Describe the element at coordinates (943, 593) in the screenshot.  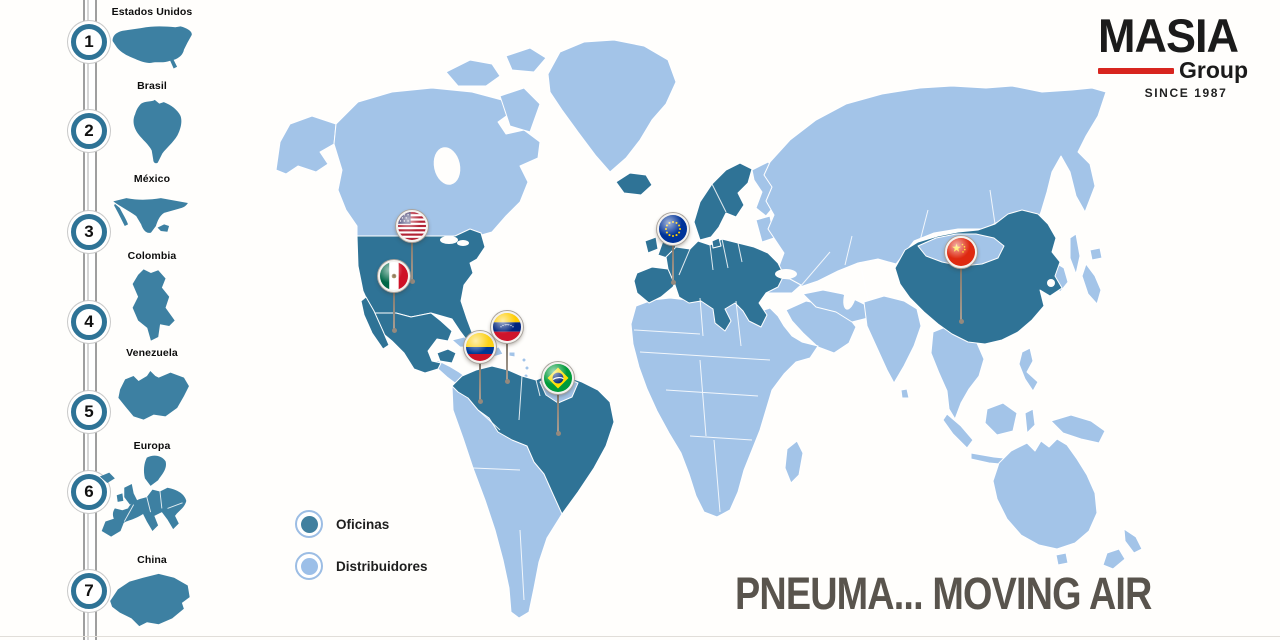
I see `tagline: PNEUMA... MOVING AIR` at that location.